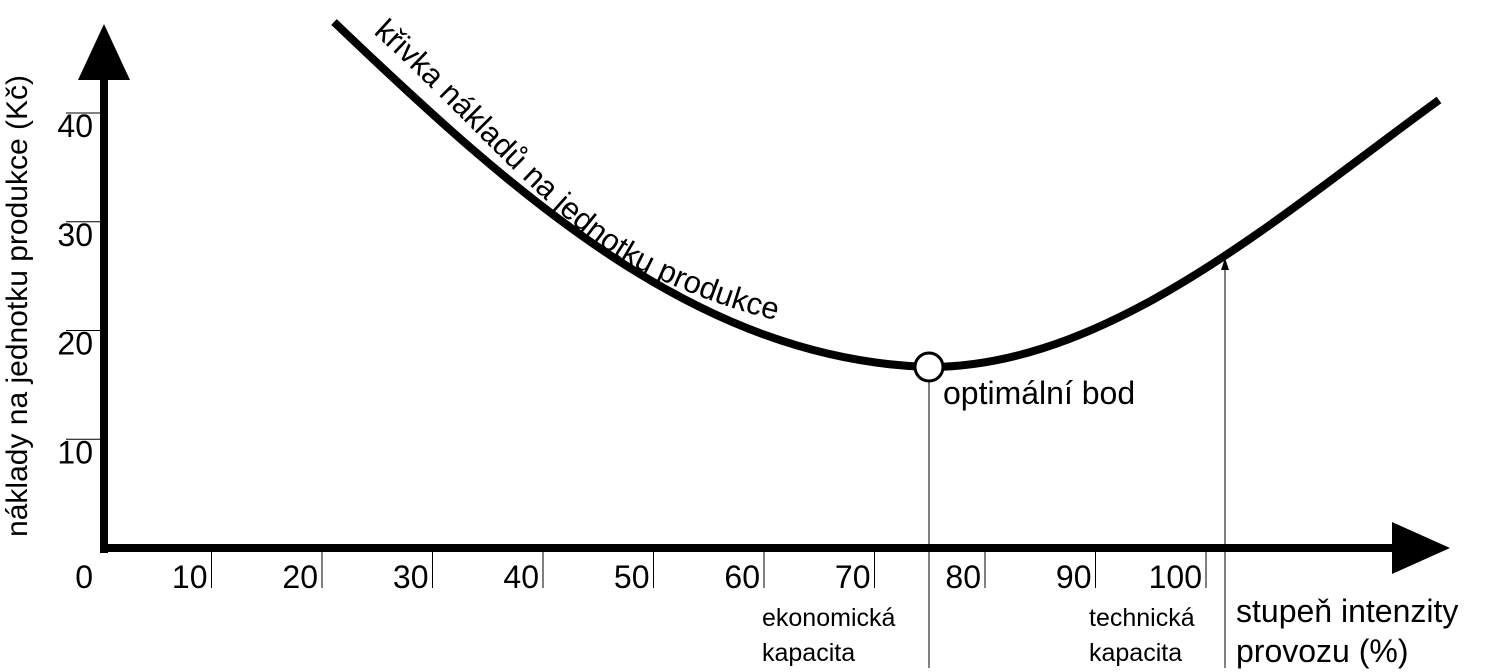 The image size is (1496, 672). I want to click on x-ticks: 0 10 20 30 40 50 60 70 80 90 100, so click(641, 571).